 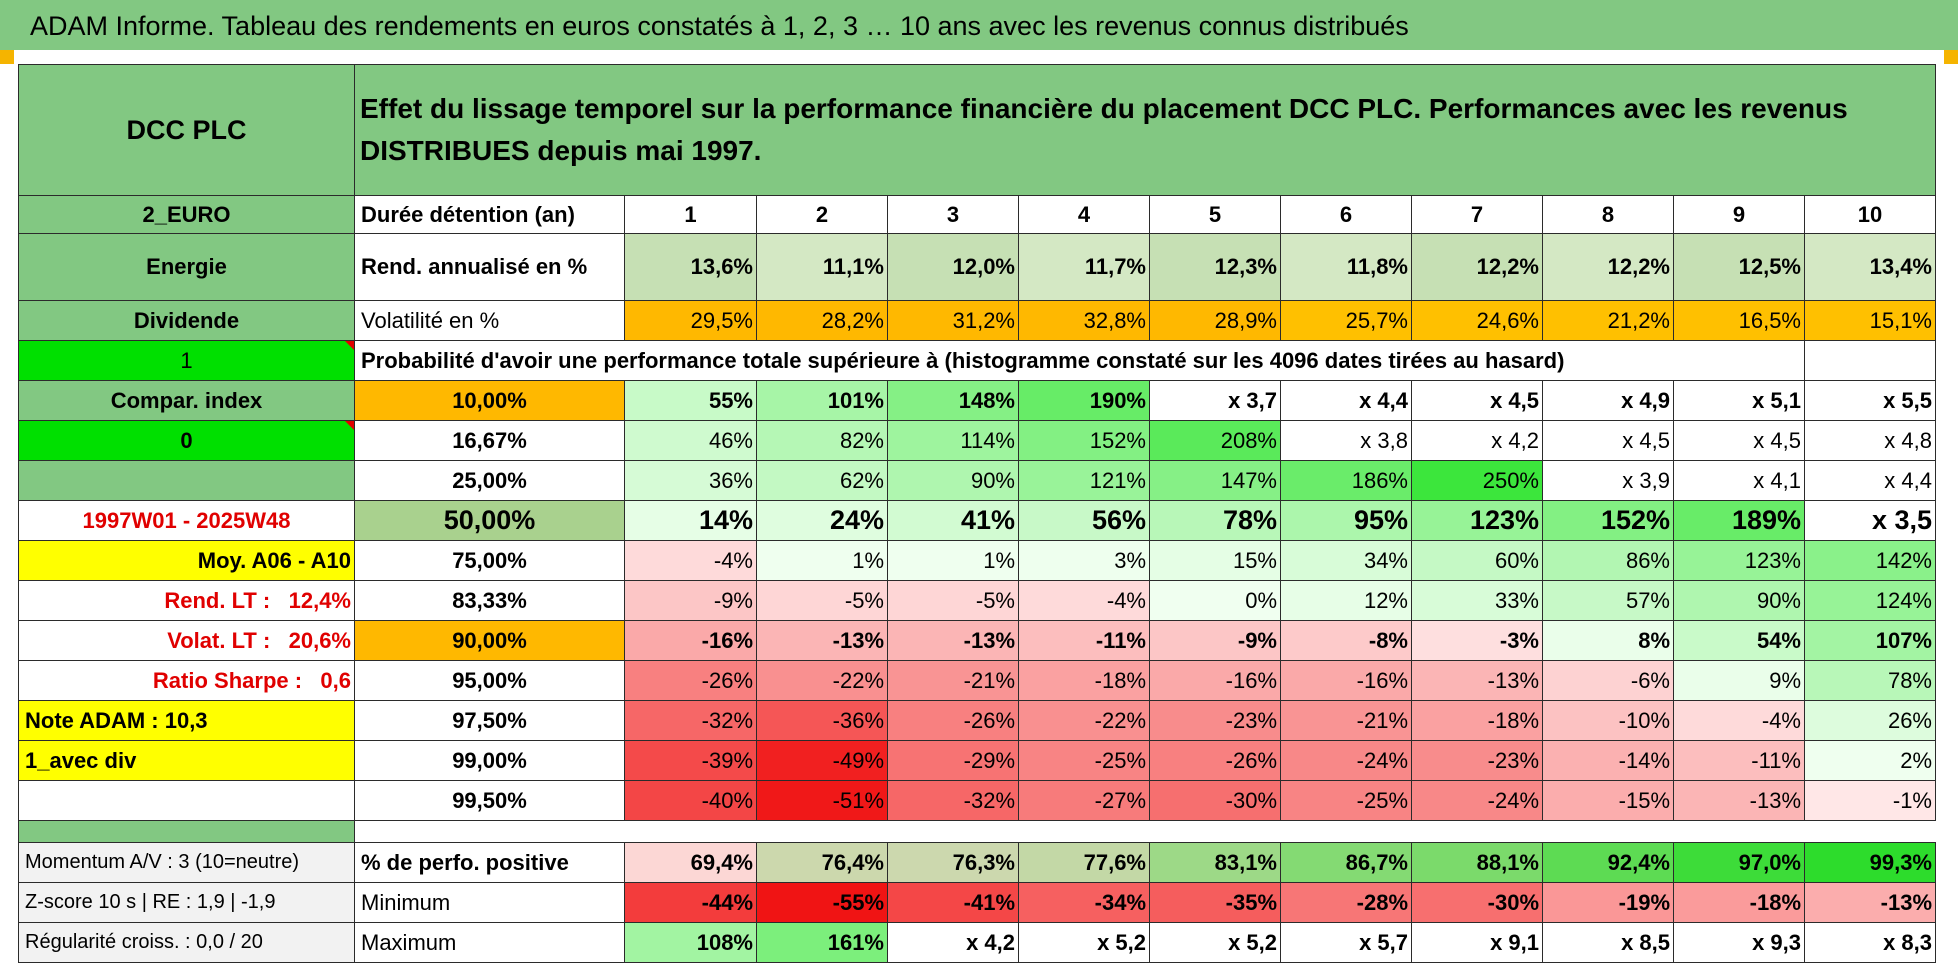 What do you see at coordinates (489, 862) in the screenshot?
I see `positive-label: % de perfo. positive` at bounding box center [489, 862].